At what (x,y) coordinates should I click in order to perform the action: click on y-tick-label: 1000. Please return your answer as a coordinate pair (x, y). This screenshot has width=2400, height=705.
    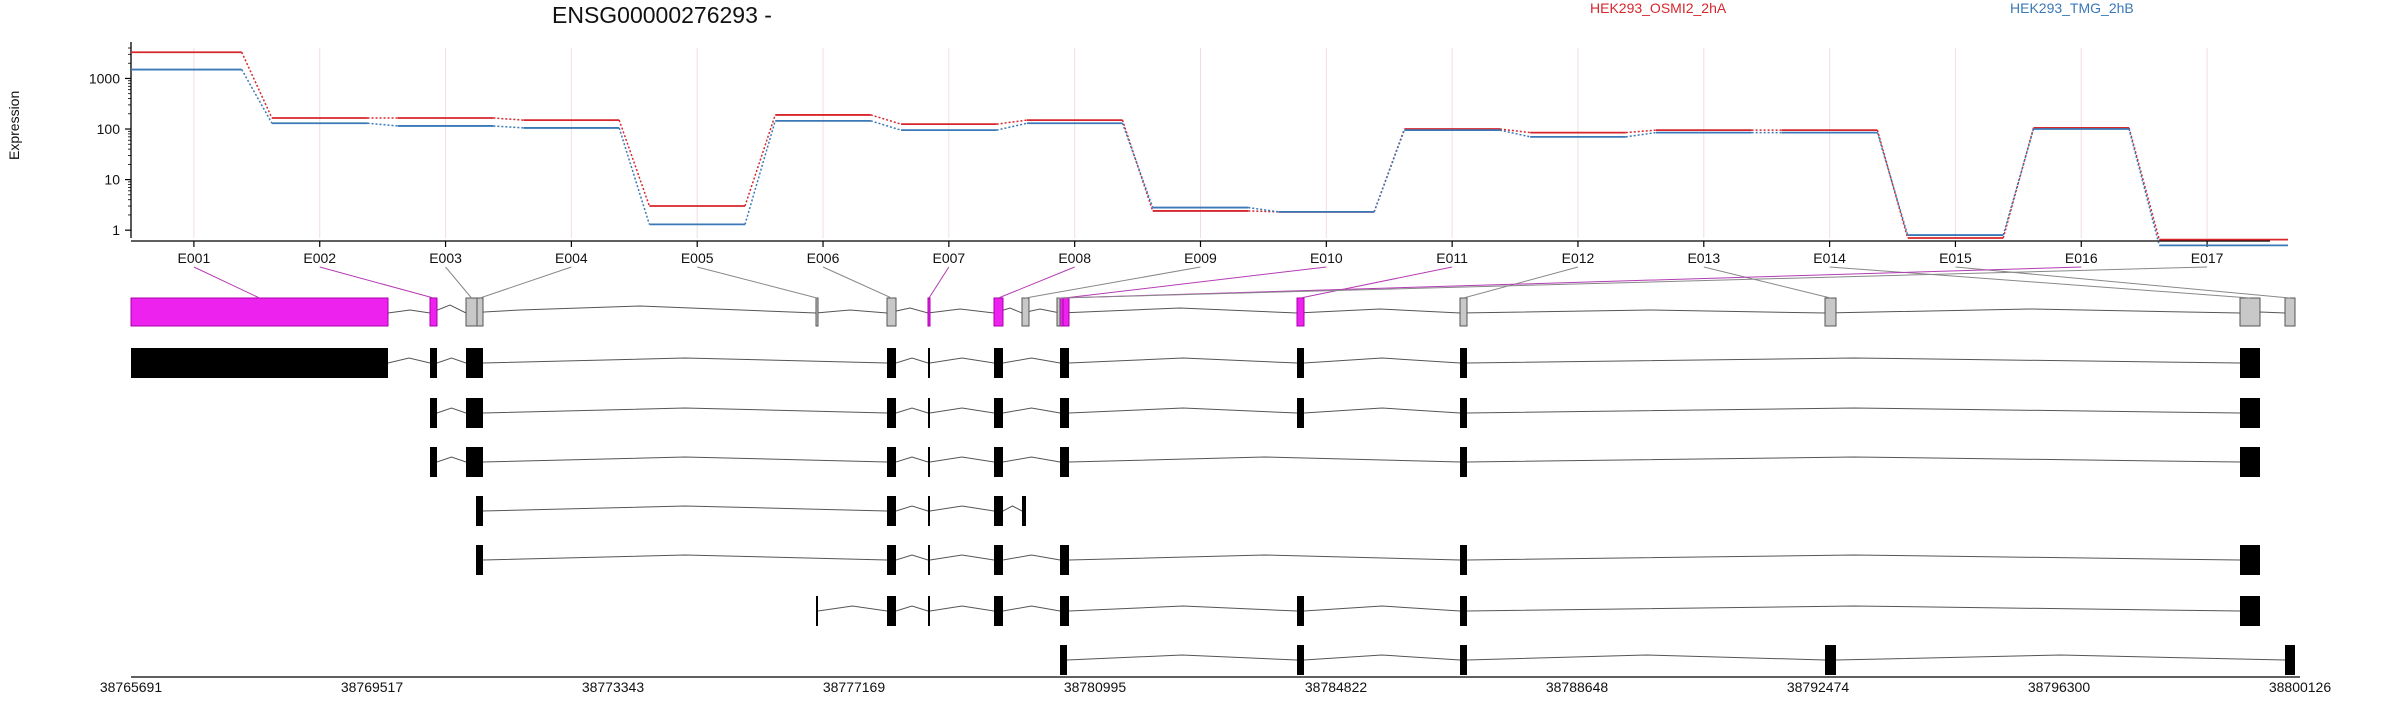
    Looking at the image, I should click on (104, 78).